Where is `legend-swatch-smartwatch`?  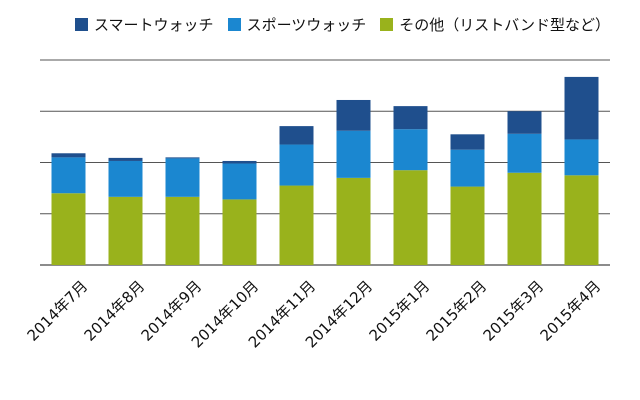 legend-swatch-smartwatch is located at coordinates (81, 24).